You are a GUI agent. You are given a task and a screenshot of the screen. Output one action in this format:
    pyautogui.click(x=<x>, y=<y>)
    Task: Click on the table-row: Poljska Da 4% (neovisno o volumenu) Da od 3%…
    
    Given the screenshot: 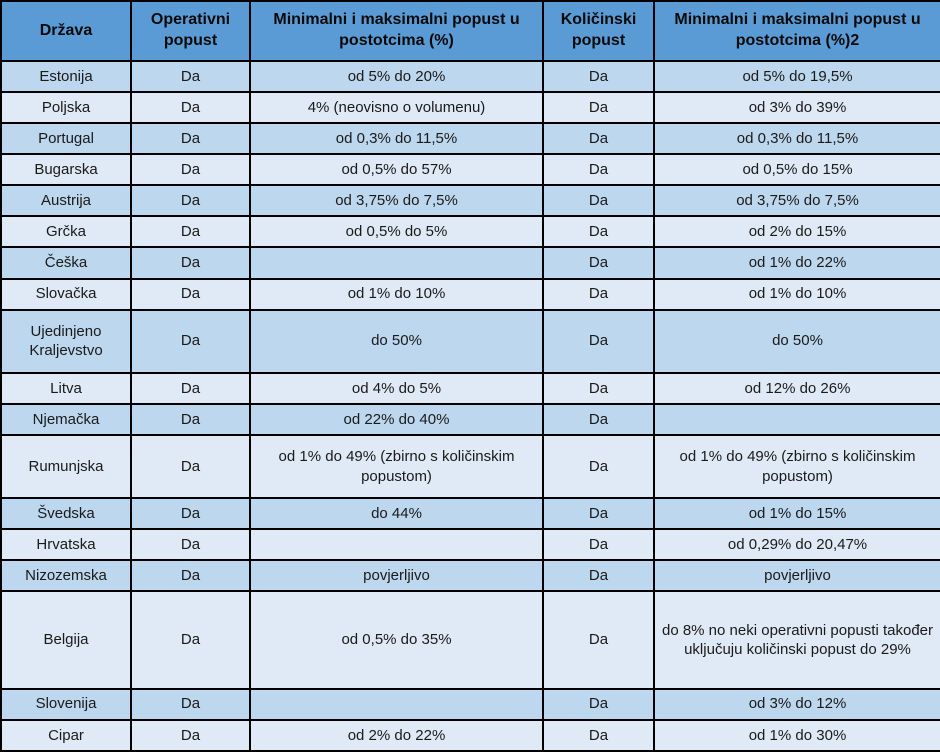 What is the action you would take?
    pyautogui.click(x=470, y=108)
    